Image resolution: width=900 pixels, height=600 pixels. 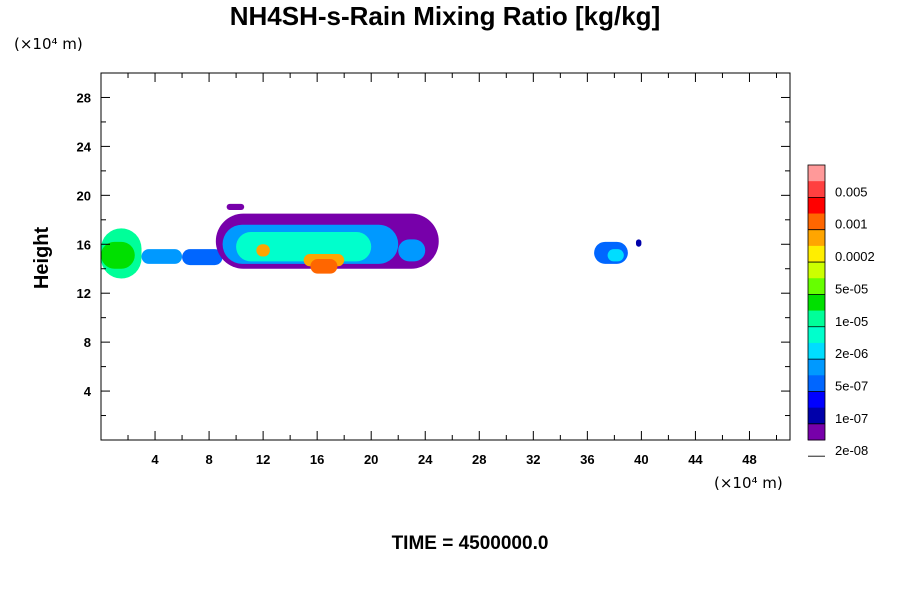 What do you see at coordinates (84, 195) in the screenshot?
I see `y-tick-label: 20` at bounding box center [84, 195].